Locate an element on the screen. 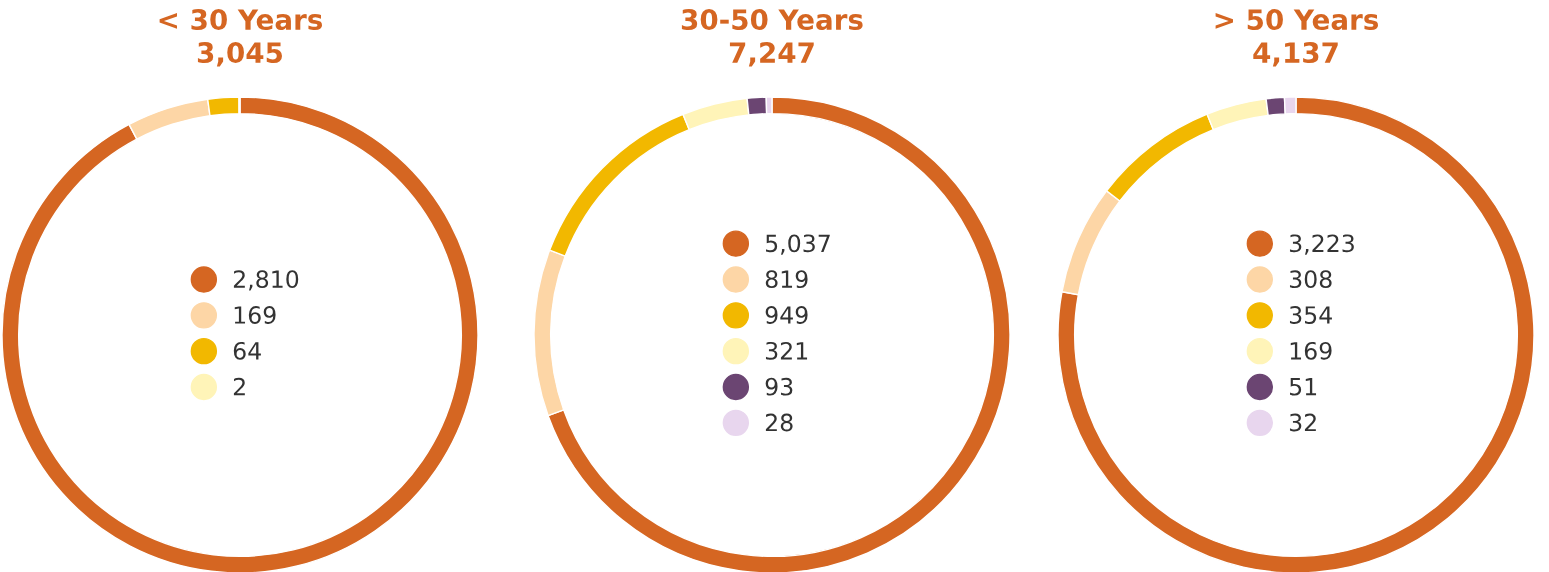 This screenshot has height=572, width=1549. legend-label: 308 is located at coordinates (1310, 279).